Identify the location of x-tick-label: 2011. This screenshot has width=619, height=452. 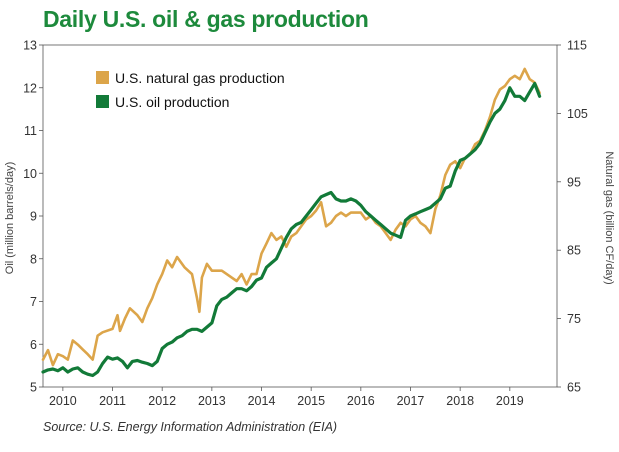
(112, 401).